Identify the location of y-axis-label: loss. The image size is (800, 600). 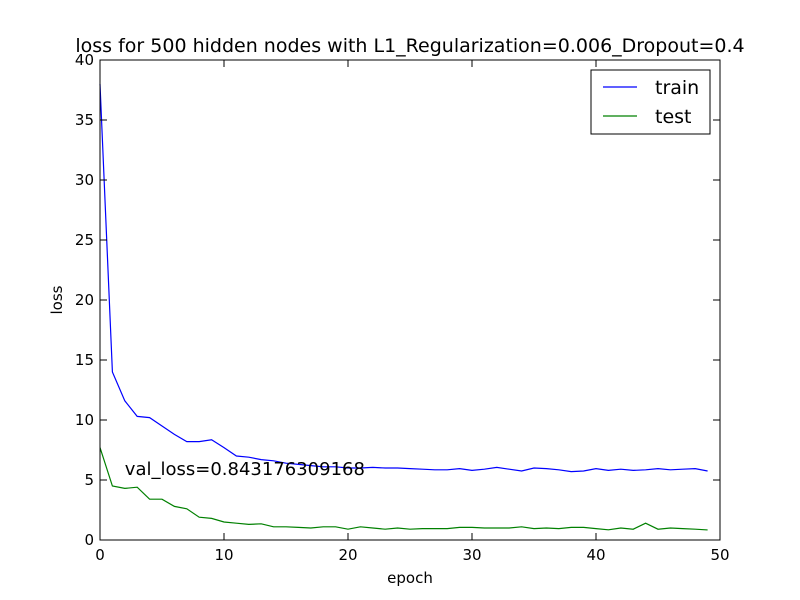
(57, 299).